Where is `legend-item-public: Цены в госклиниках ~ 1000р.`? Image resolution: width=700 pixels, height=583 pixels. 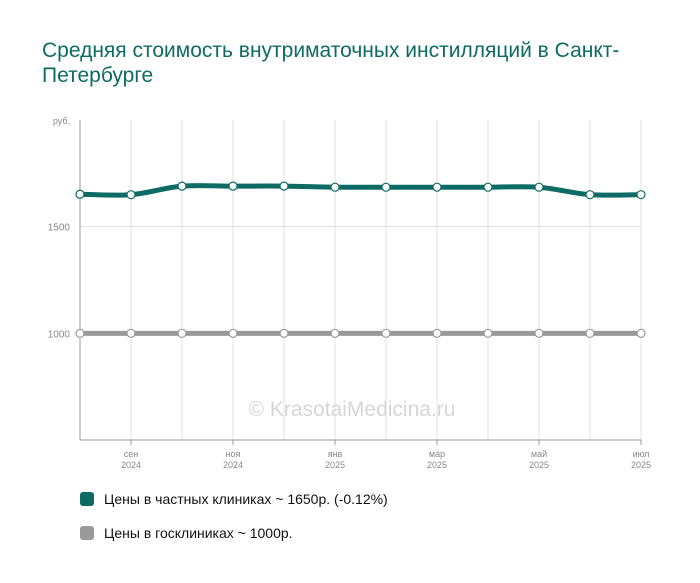 legend-item-public: Цены в госклиниках ~ 1000р. is located at coordinates (234, 533).